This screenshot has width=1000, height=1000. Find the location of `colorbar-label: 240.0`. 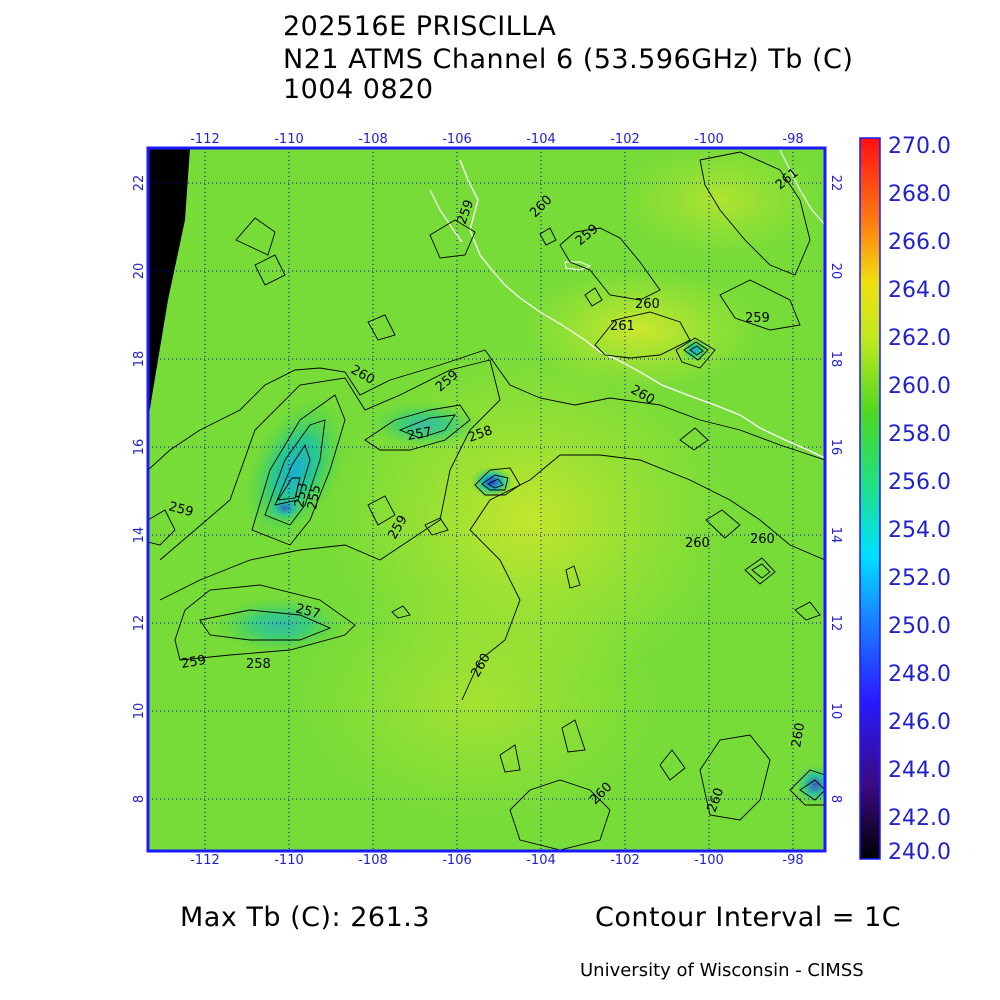

colorbar-label: 240.0 is located at coordinates (919, 852).